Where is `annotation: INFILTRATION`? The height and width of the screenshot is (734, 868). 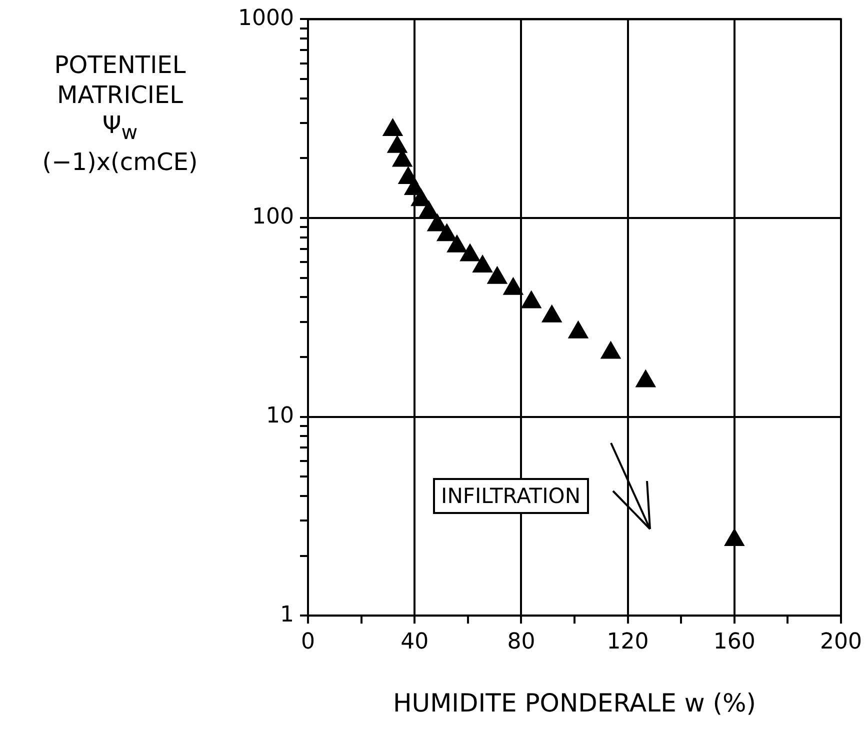
annotation: INFILTRATION is located at coordinates (511, 496).